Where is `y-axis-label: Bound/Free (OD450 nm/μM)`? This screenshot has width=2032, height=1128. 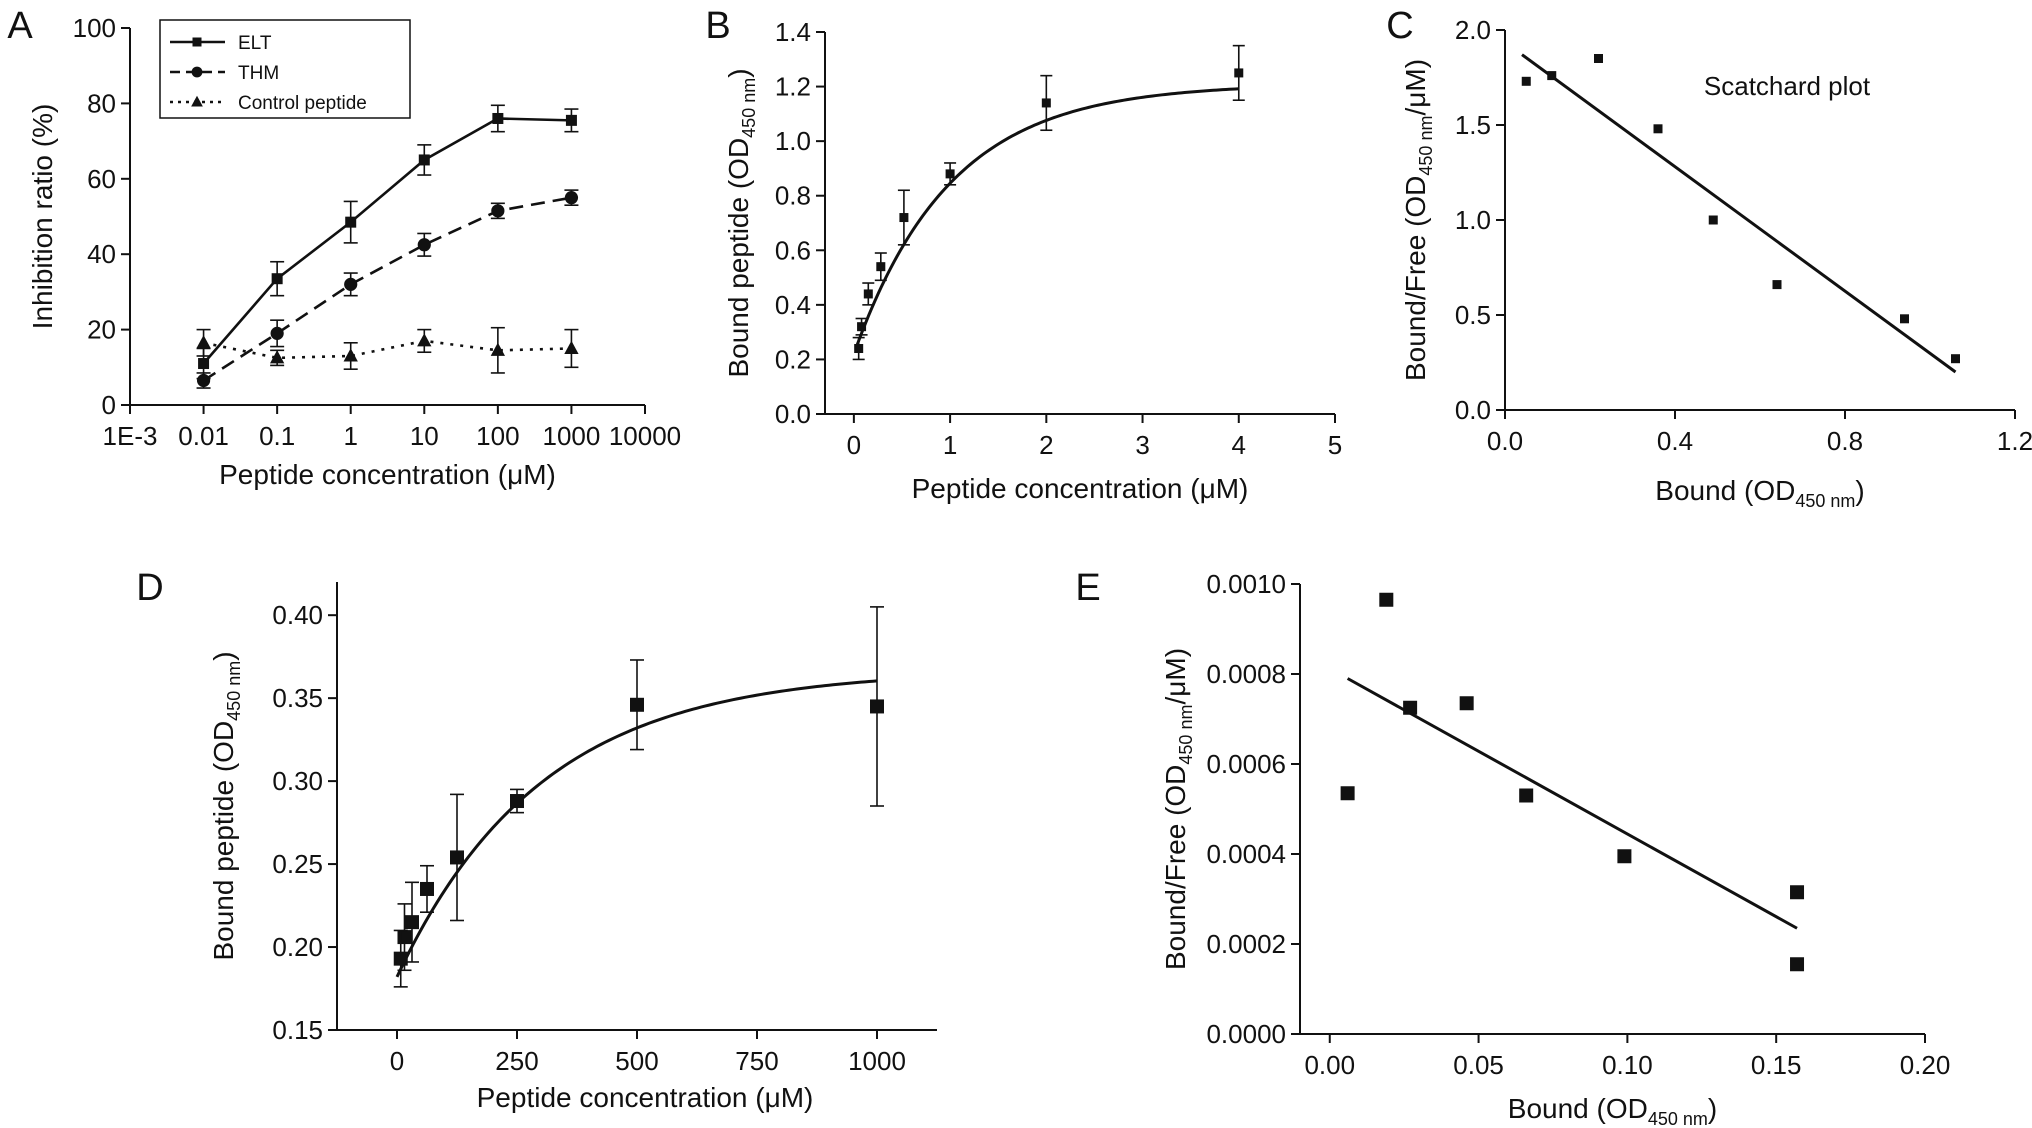
y-axis-label: Bound/Free (OD450 nm/μM) is located at coordinates (1418, 220).